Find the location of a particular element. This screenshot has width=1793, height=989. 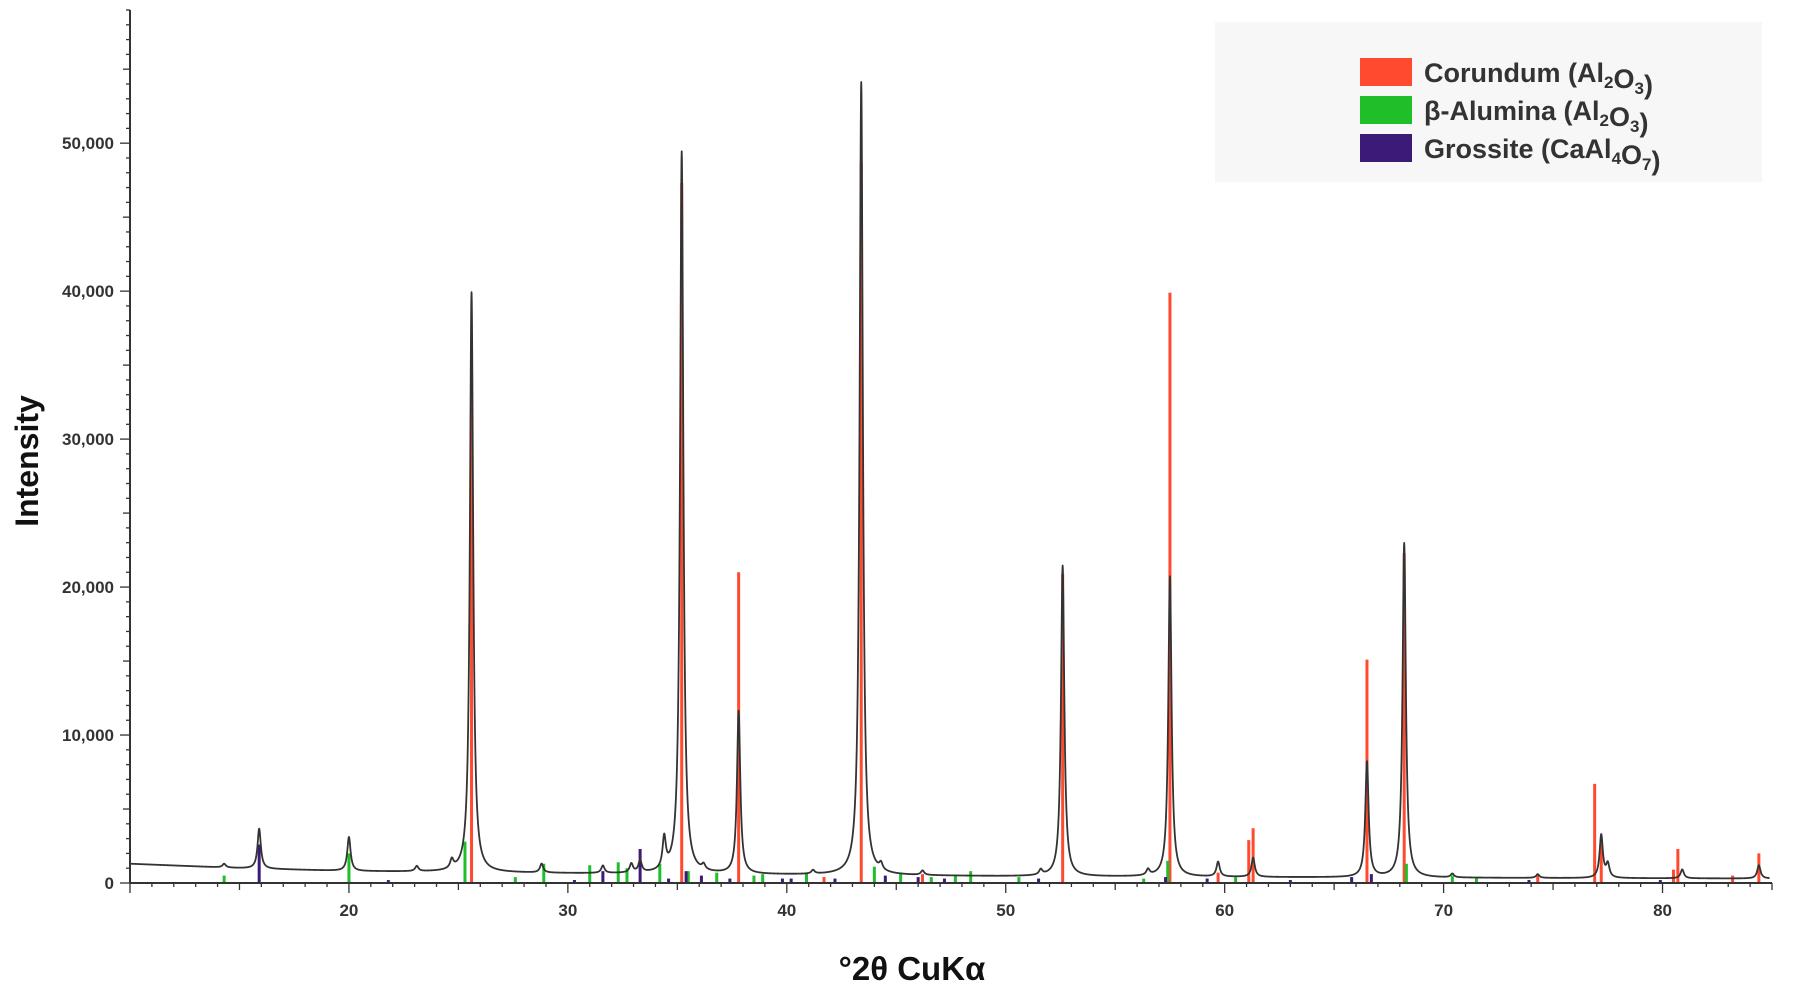

y-tick-label: 0 is located at coordinates (109, 883).